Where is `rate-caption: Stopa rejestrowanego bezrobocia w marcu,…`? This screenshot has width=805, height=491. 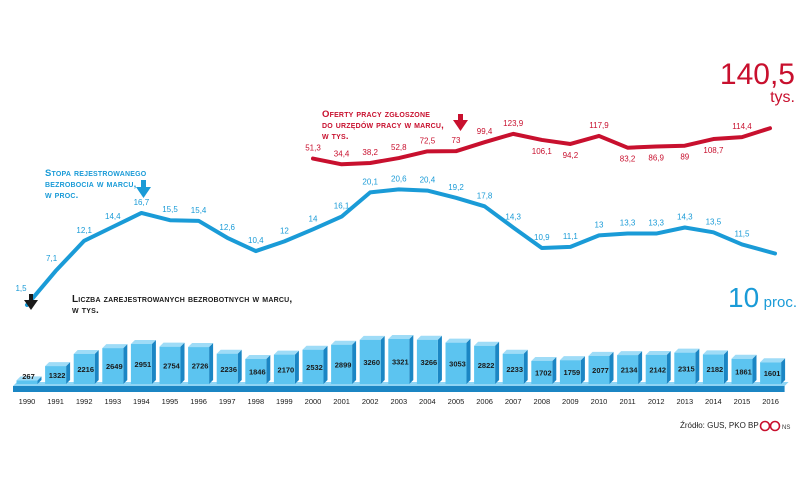 rate-caption: Stopa rejestrowanego bezrobocia w marcu,… is located at coordinates (95, 184).